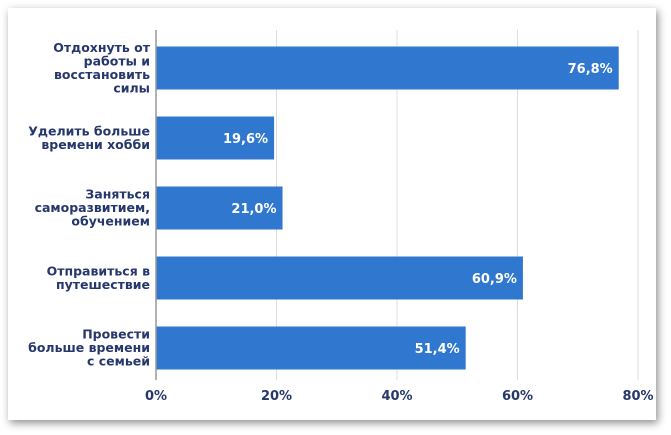 Image resolution: width=671 pixels, height=435 pixels. Describe the element at coordinates (396, 396) in the screenshot. I see `x-tick-label: 40%` at that location.